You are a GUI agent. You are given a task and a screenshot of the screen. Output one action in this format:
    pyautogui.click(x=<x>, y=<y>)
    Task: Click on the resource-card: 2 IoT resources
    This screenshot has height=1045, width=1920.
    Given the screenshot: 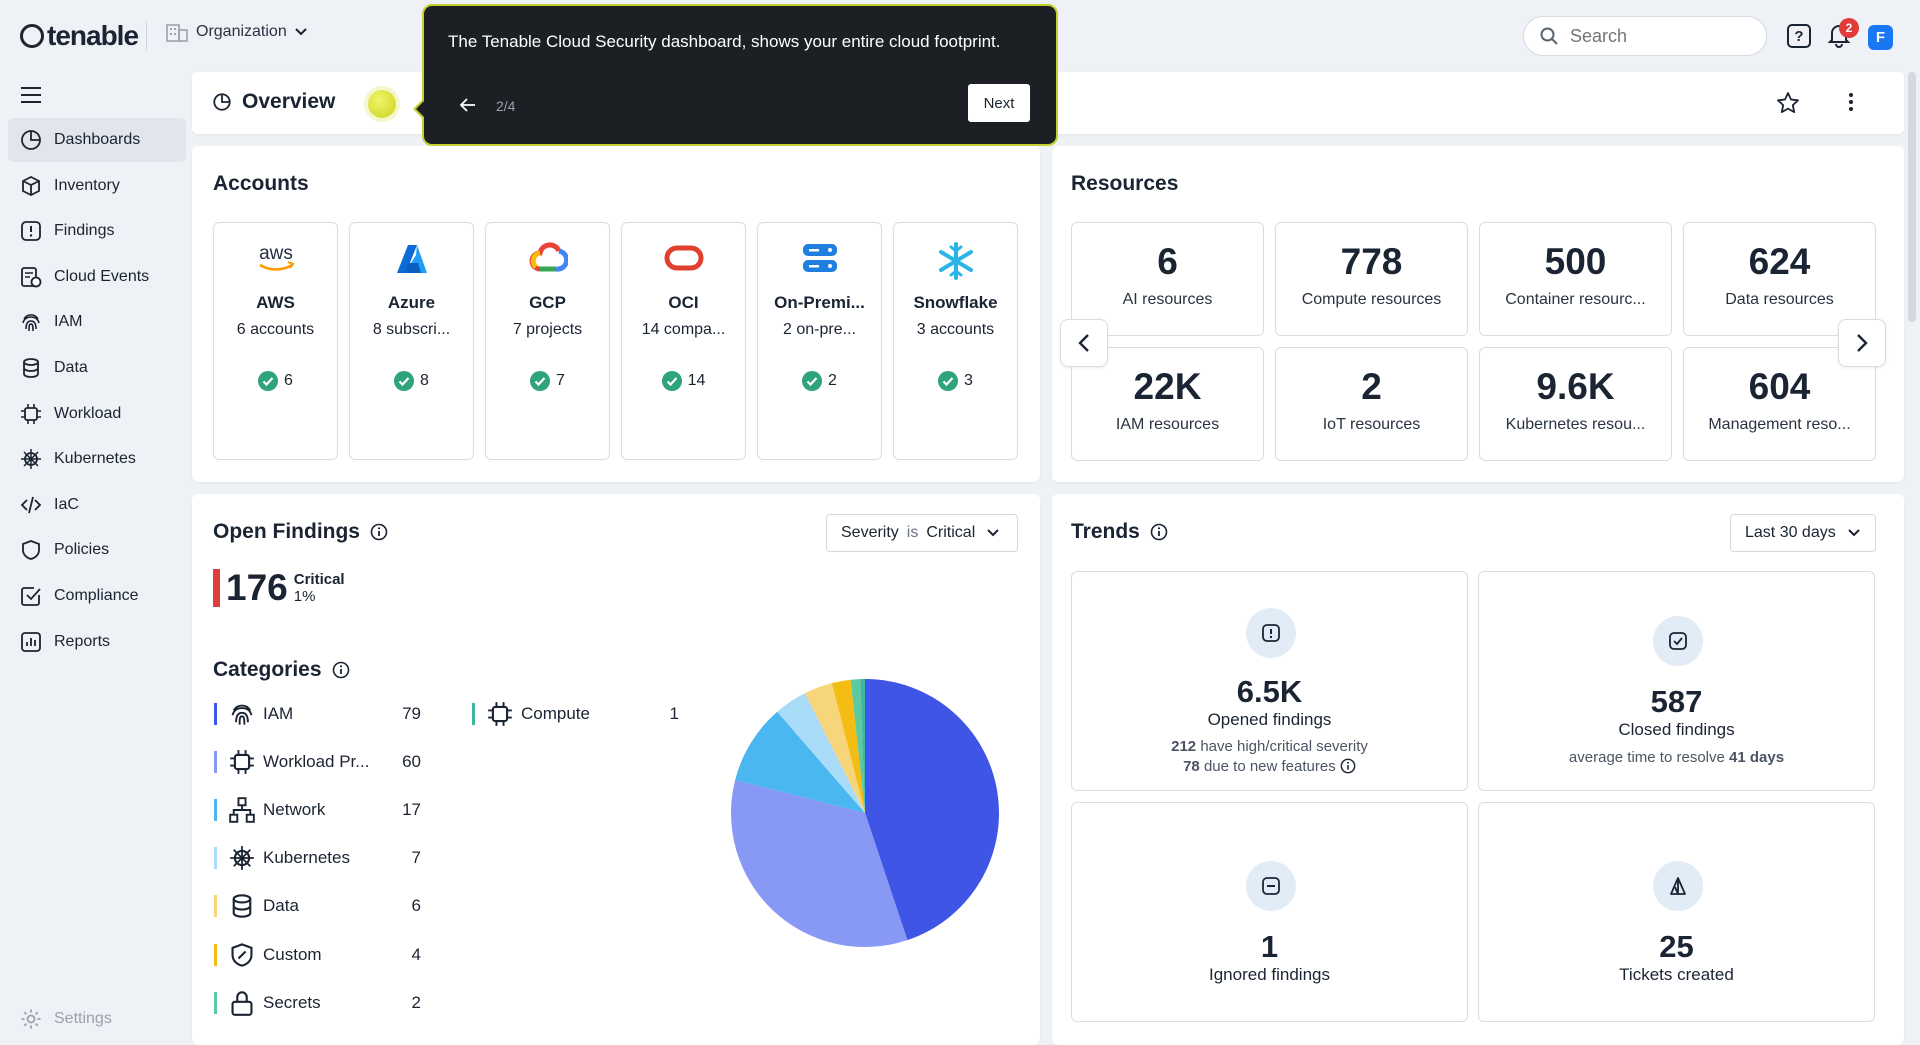 What is the action you would take?
    pyautogui.click(x=1371, y=404)
    